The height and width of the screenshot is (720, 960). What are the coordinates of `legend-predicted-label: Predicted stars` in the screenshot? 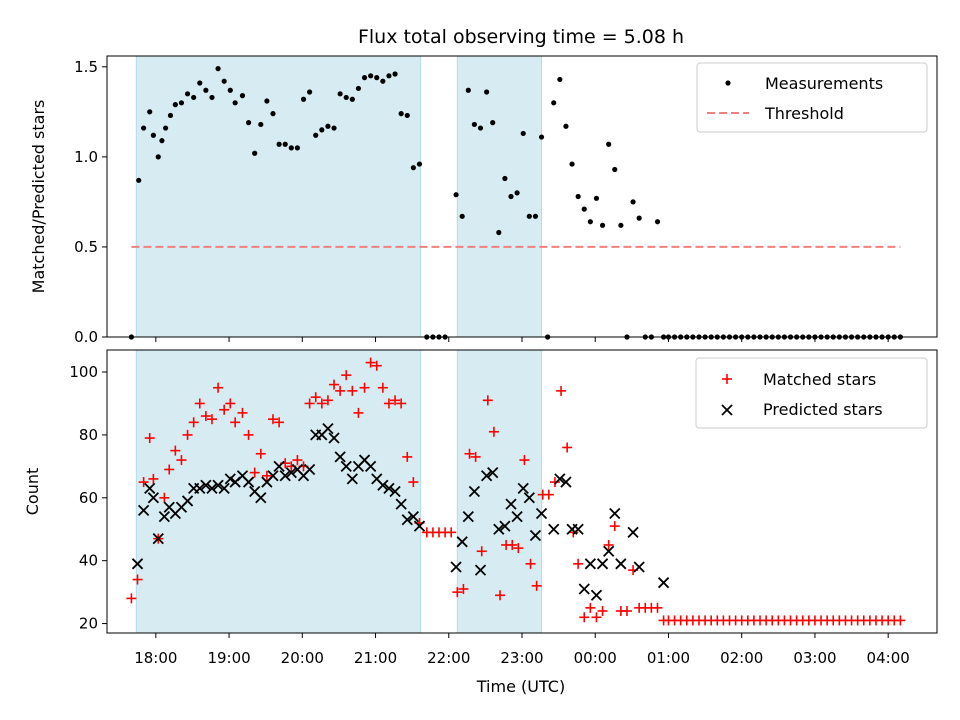 It's located at (823, 409).